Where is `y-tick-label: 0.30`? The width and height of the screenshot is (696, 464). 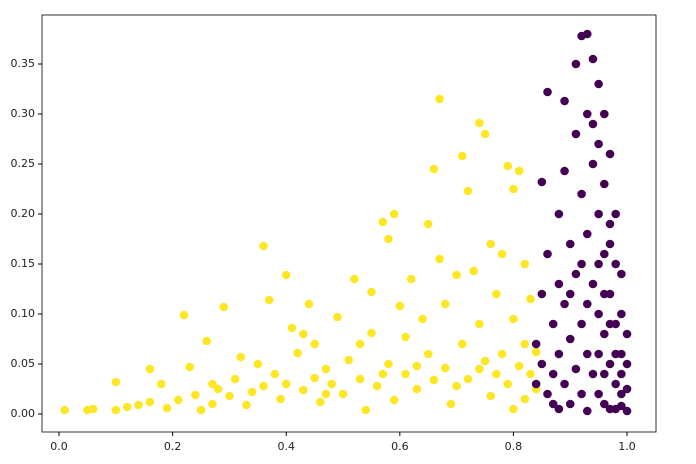 y-tick-label: 0.30 is located at coordinates (23, 113).